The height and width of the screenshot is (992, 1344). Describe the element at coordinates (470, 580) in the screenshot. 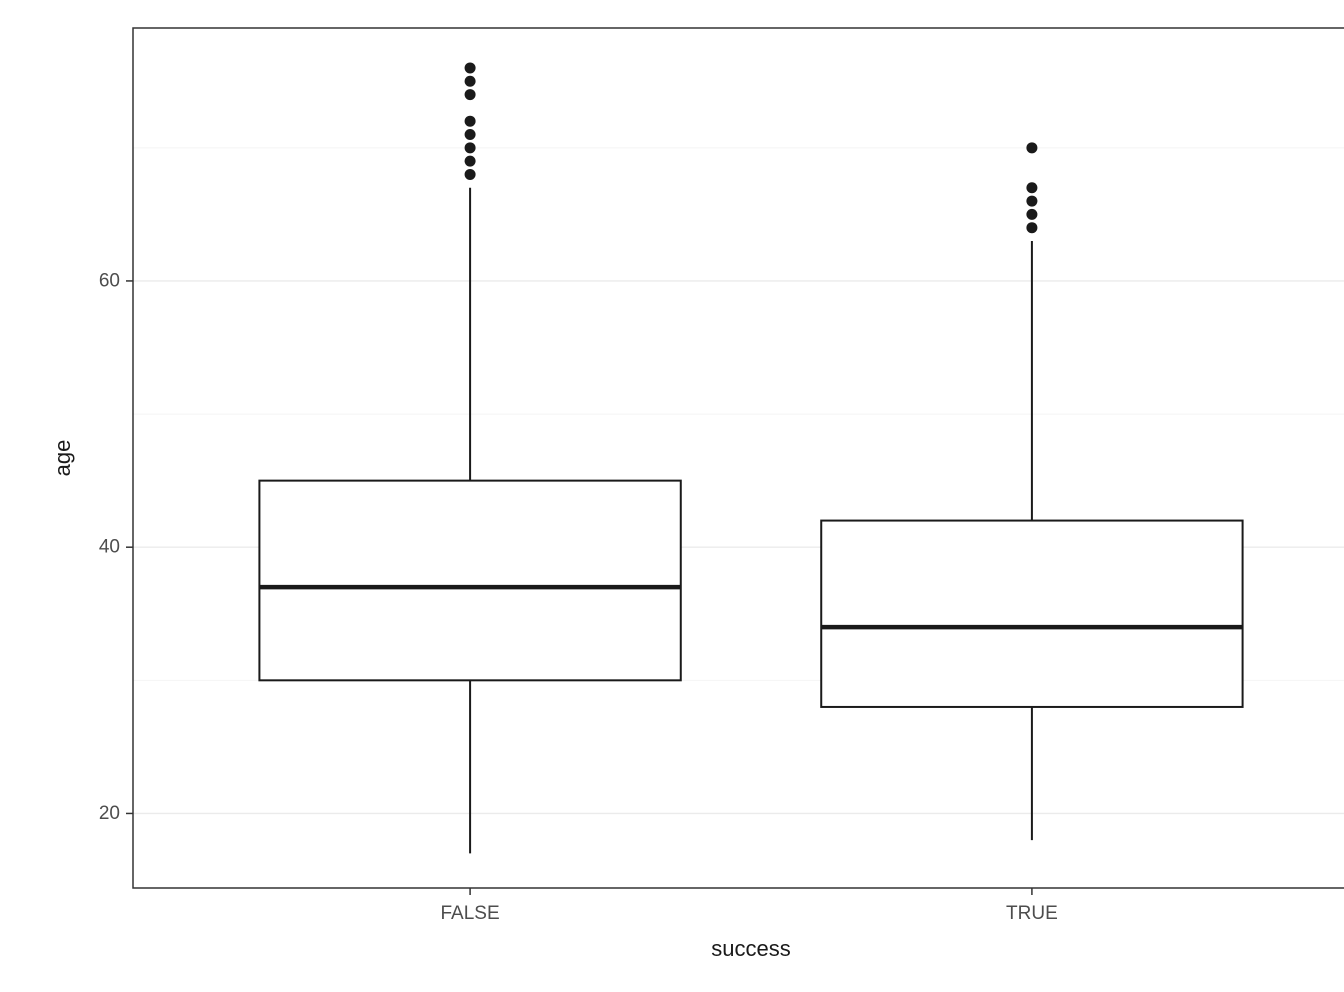

I see `box-false` at that location.